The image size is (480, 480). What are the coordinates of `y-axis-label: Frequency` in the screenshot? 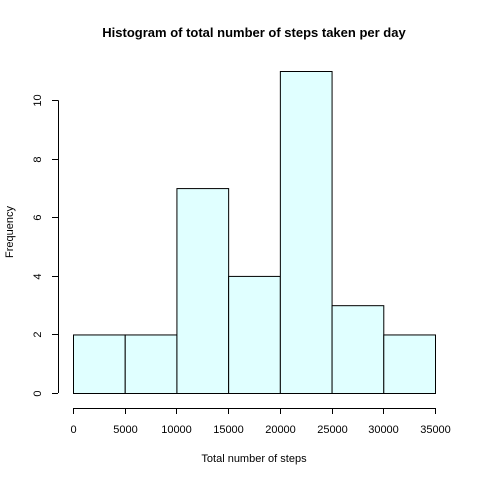 It's located at (10, 232).